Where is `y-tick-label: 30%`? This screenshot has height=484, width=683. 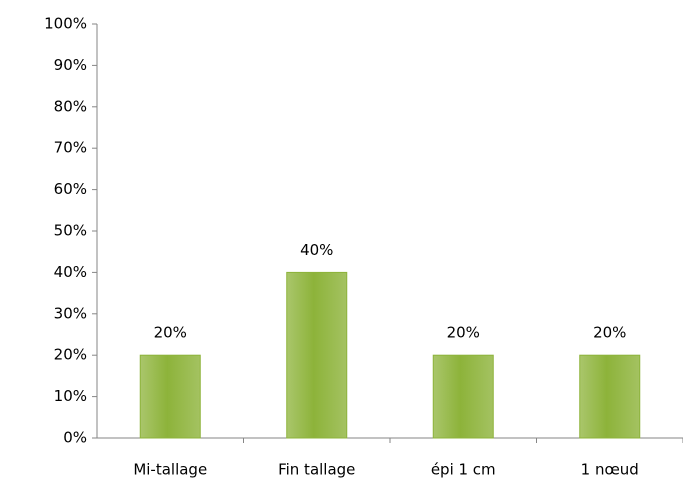
y-tick-label: 30% is located at coordinates (70, 313).